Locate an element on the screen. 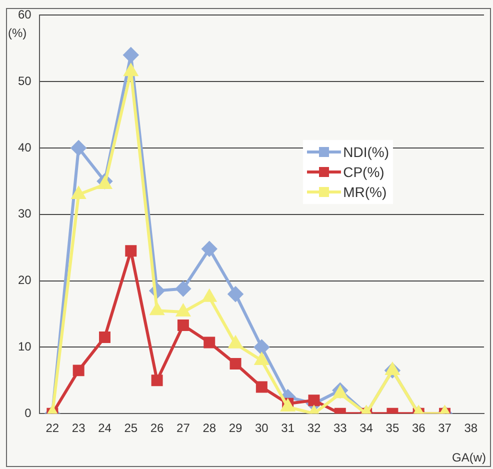  y-tick-label: 20 is located at coordinates (25, 280).